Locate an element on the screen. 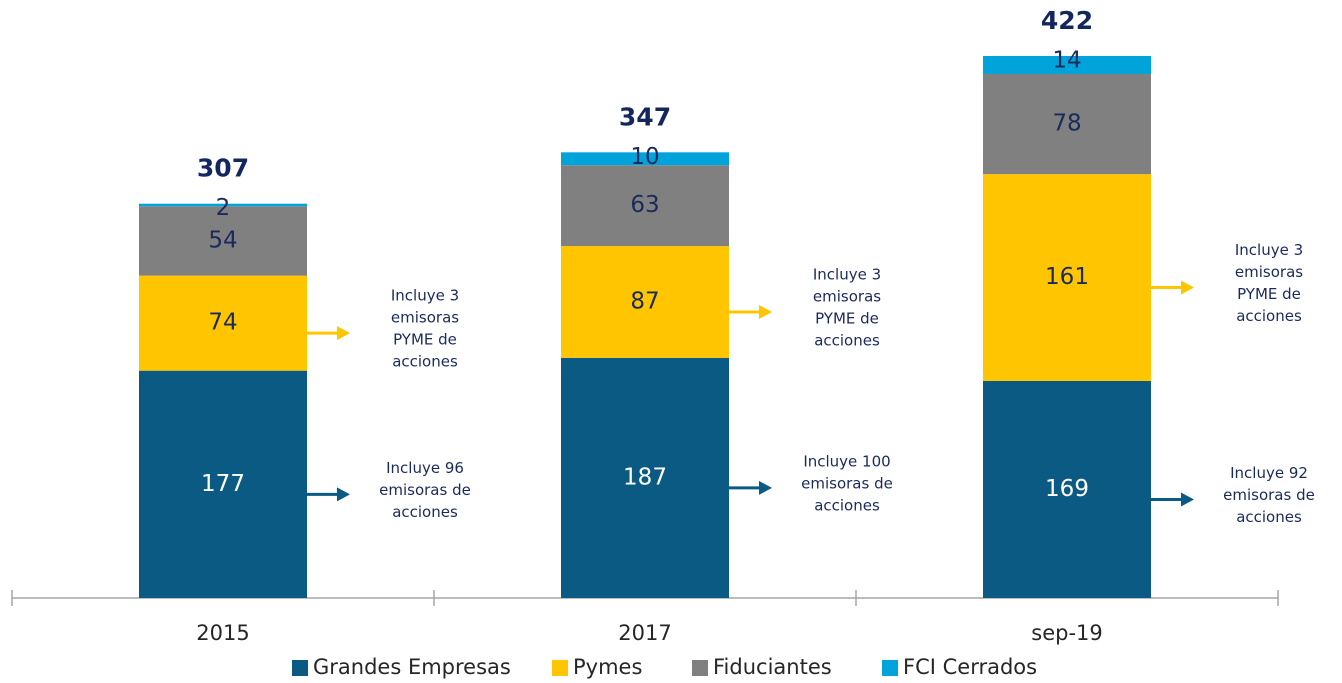 This screenshot has width=1342, height=683. data-label: 63 is located at coordinates (644, 205).